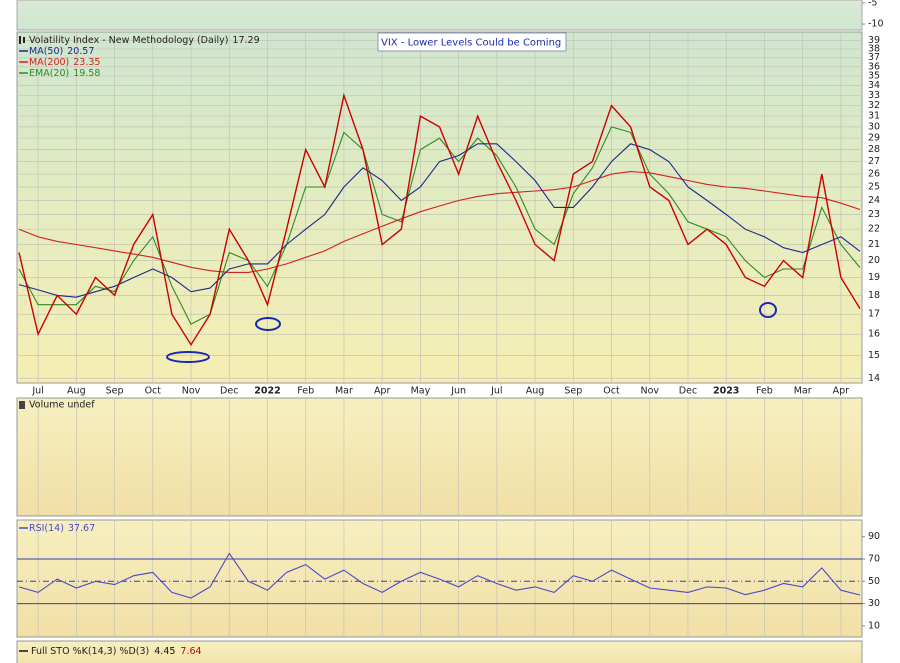  I want to click on legend-entry: MA(50) 20.57, so click(61, 51).